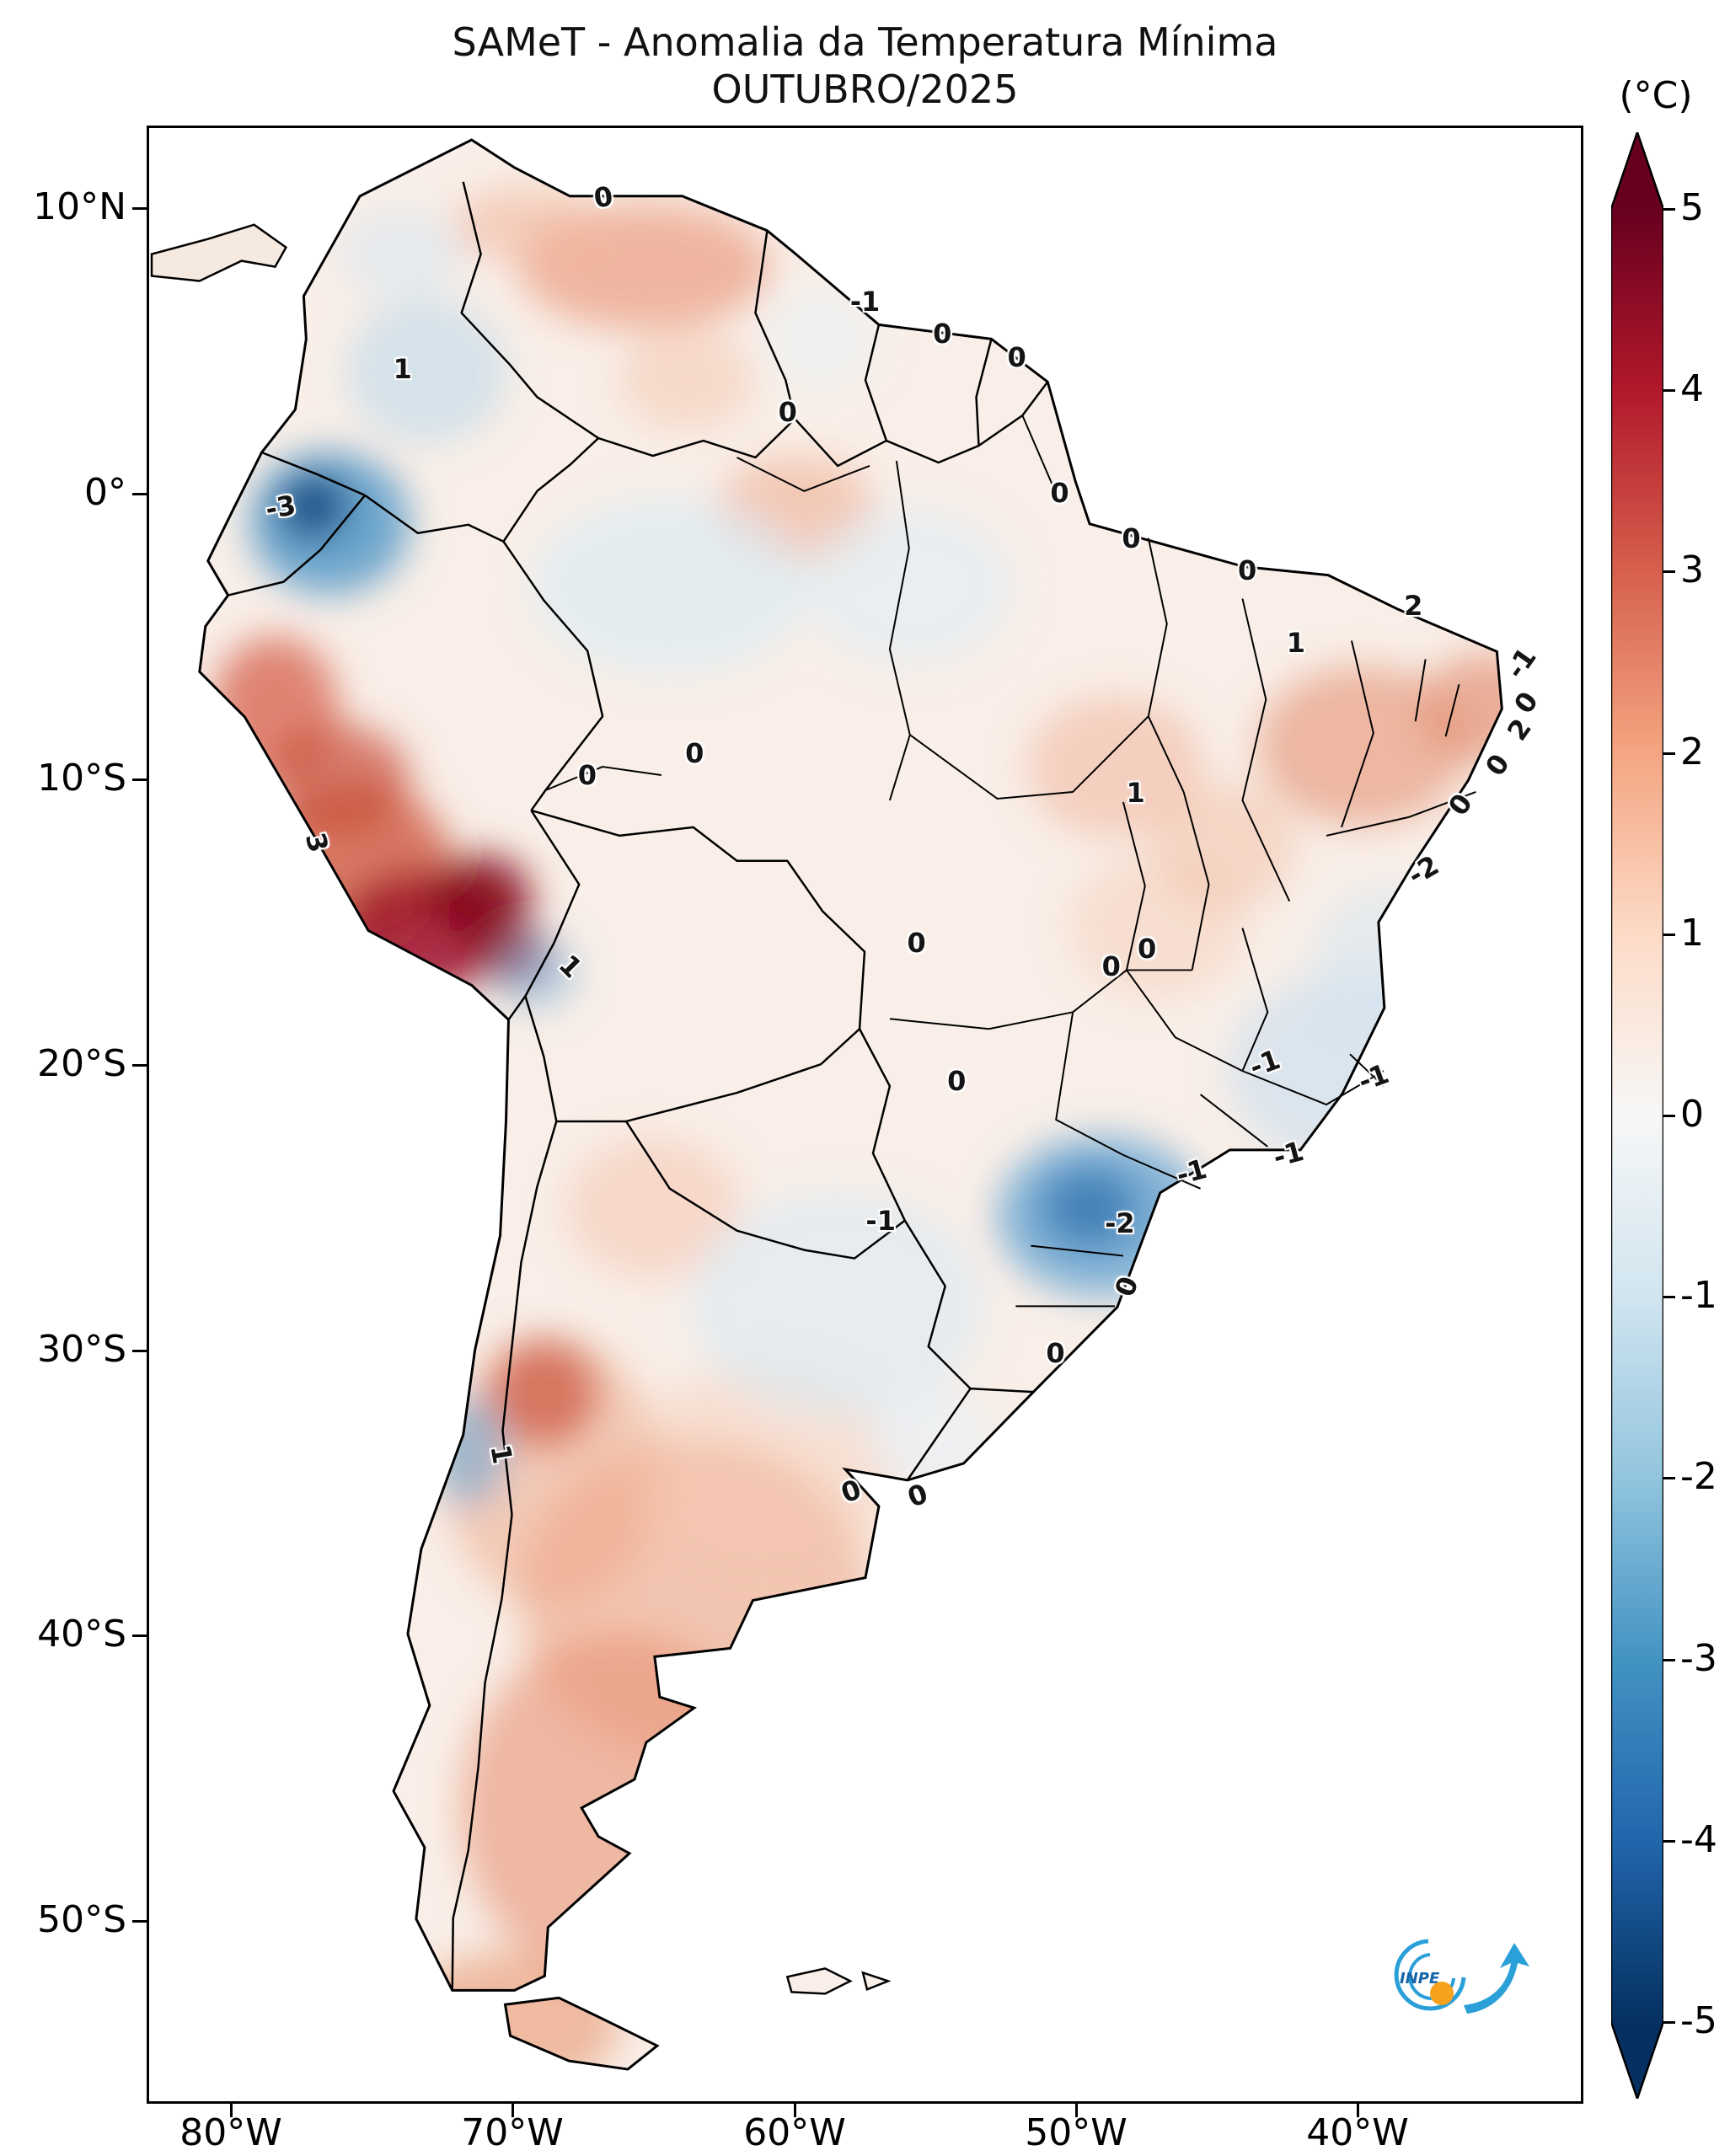 The image size is (1730, 2156). What do you see at coordinates (865, 42) in the screenshot?
I see `chart-title: SAMeT - Anomalia da Temperatura Mínima` at bounding box center [865, 42].